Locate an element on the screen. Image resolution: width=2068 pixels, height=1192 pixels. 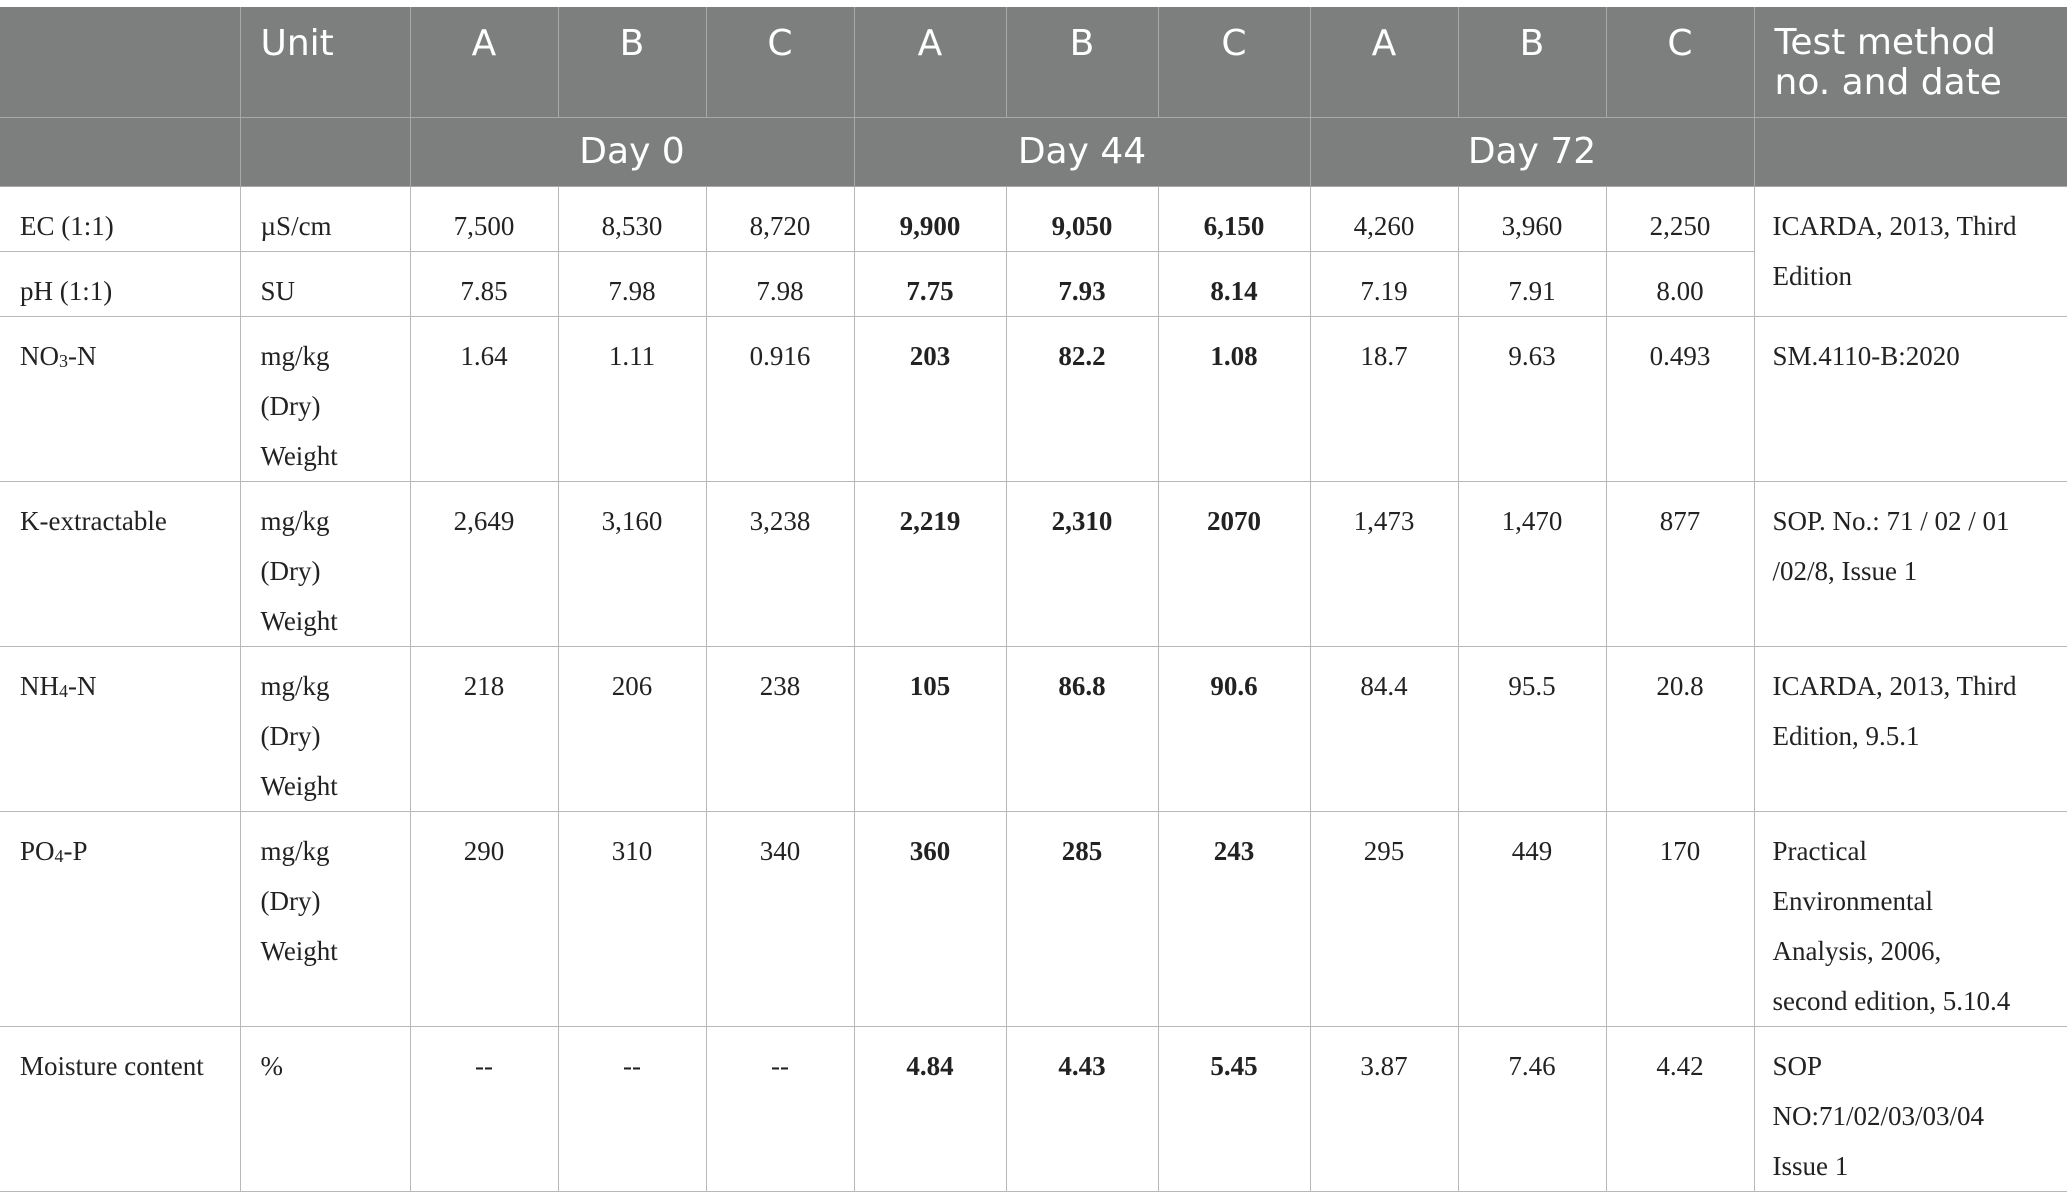
value-cell: 0.493 is located at coordinates (1680, 398).